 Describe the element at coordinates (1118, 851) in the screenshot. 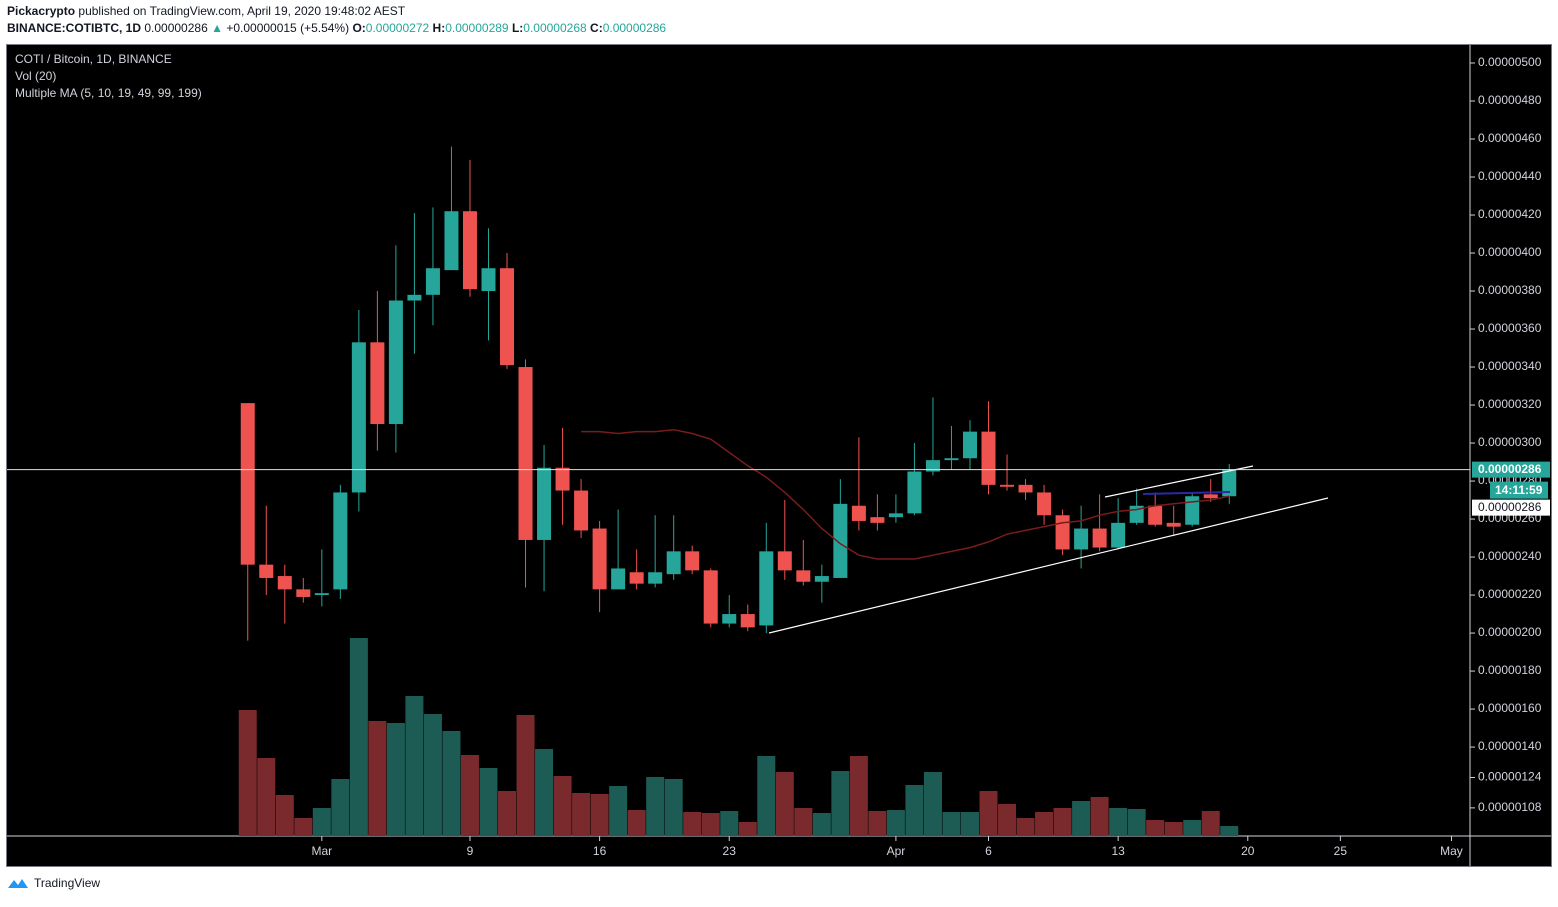

I see `x-tick-label: 13` at that location.